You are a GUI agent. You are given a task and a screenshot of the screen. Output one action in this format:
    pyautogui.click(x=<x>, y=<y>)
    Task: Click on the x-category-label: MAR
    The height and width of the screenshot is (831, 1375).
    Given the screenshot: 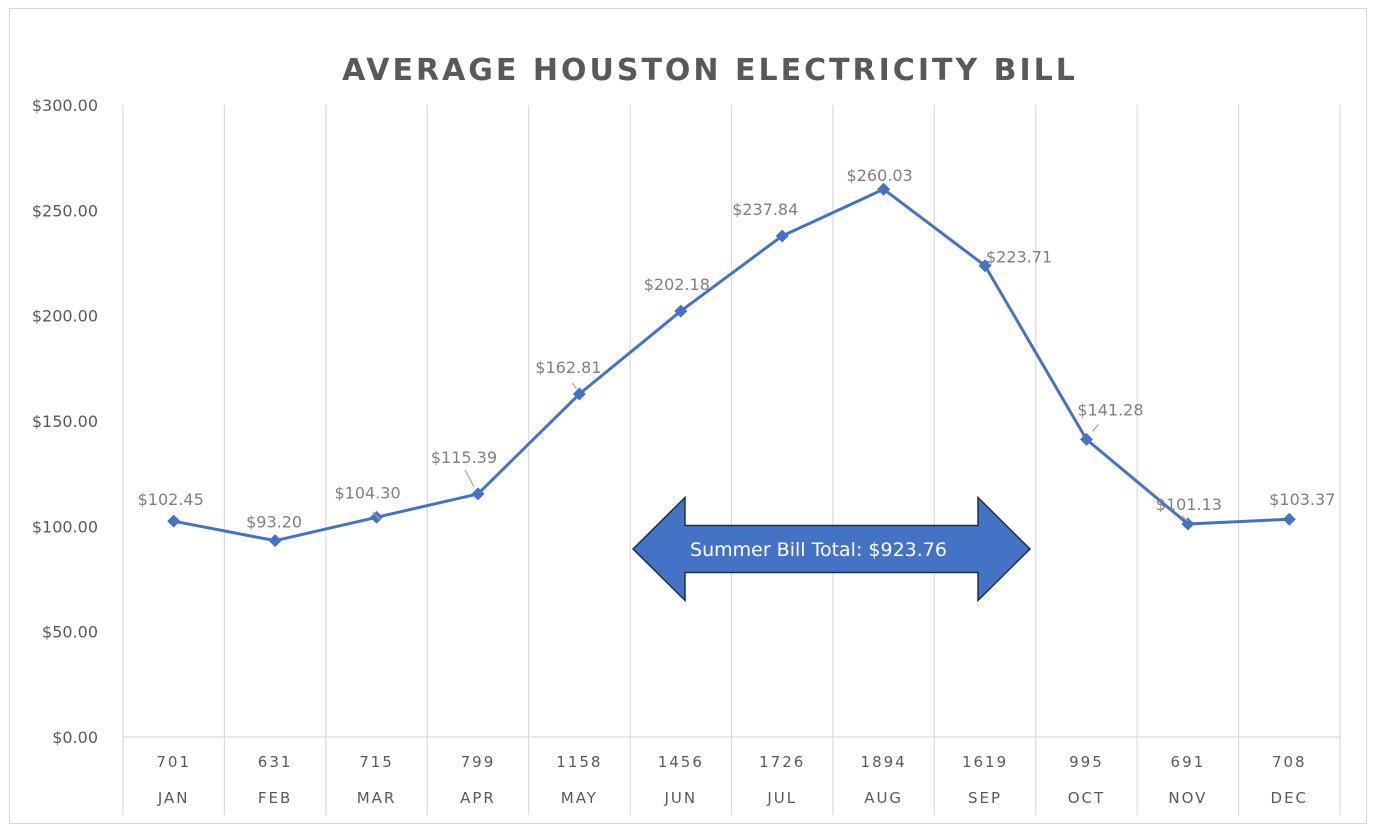 What is the action you would take?
    pyautogui.click(x=377, y=798)
    